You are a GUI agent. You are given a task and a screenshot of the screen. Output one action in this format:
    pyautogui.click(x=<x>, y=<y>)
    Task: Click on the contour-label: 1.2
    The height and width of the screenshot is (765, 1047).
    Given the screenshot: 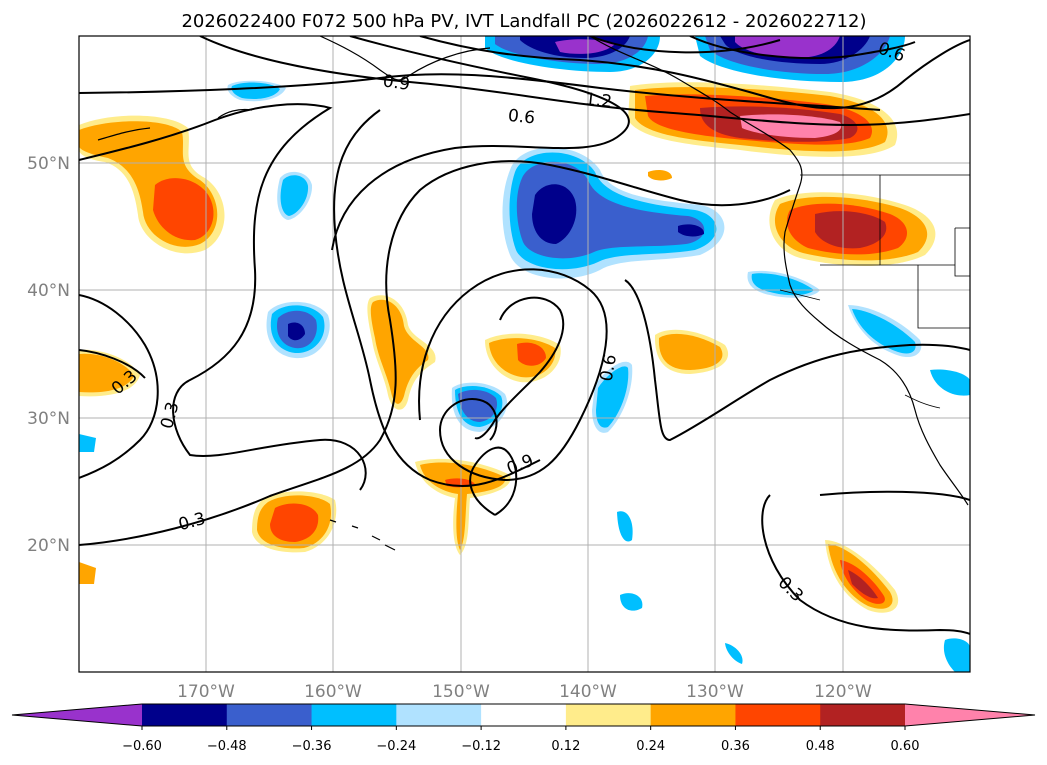 What is the action you would take?
    pyautogui.click(x=598, y=100)
    